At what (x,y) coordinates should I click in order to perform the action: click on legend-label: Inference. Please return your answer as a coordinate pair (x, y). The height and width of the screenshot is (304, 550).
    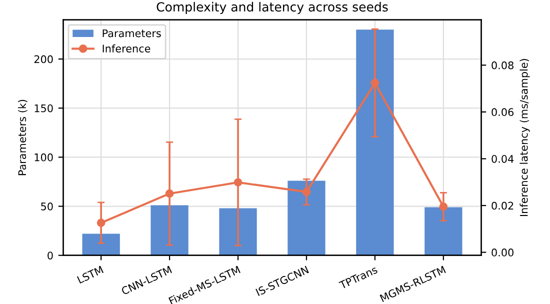
    Looking at the image, I should click on (126, 48).